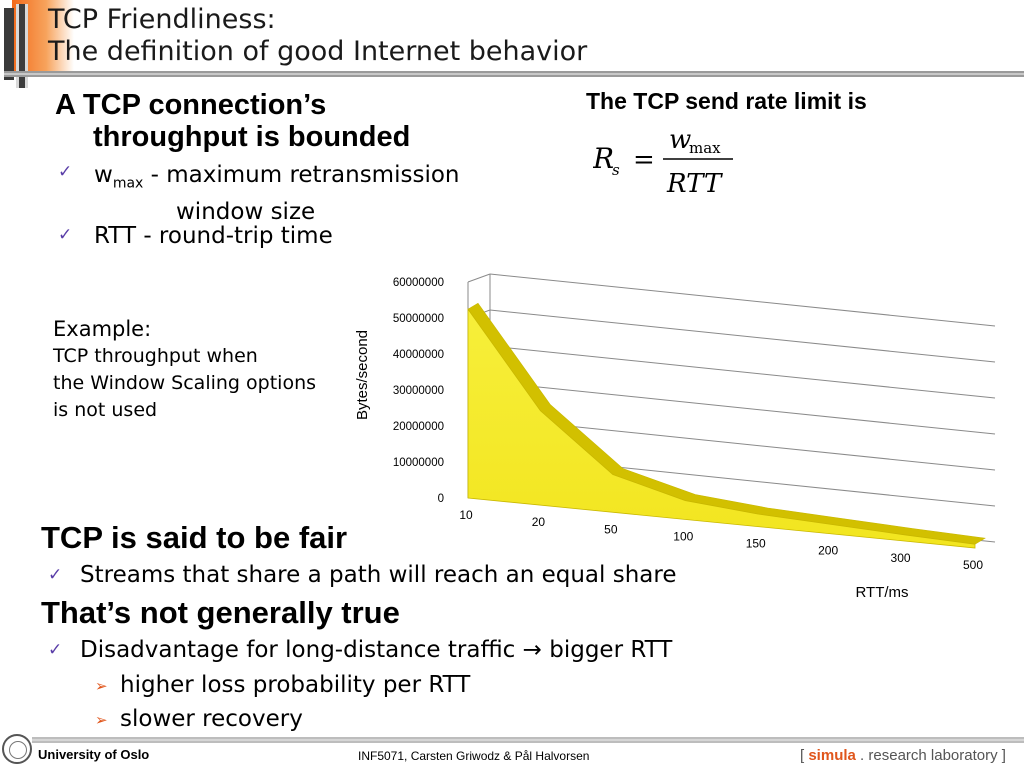 The height and width of the screenshot is (768, 1024). Describe the element at coordinates (418, 391) in the screenshot. I see `y-tick-label: 30000000` at that location.